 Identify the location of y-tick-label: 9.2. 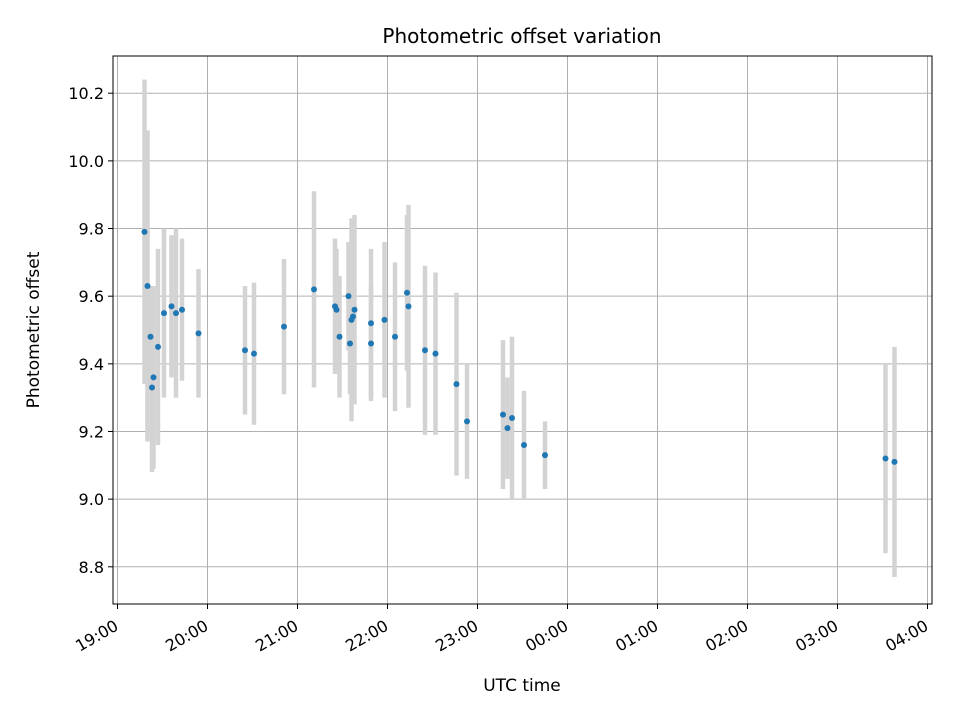
(91, 431).